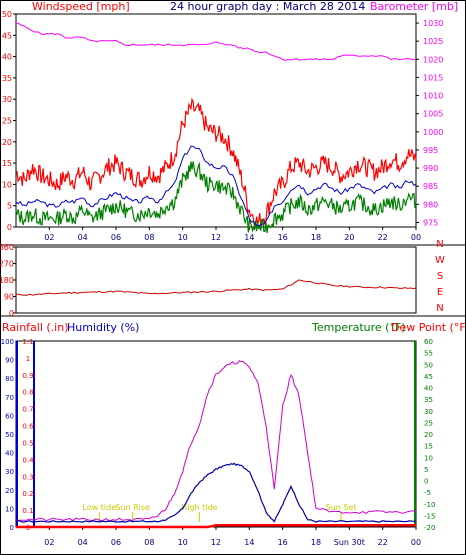  What do you see at coordinates (430, 222) in the screenshot?
I see `barometer-tick-label: 975` at bounding box center [430, 222].